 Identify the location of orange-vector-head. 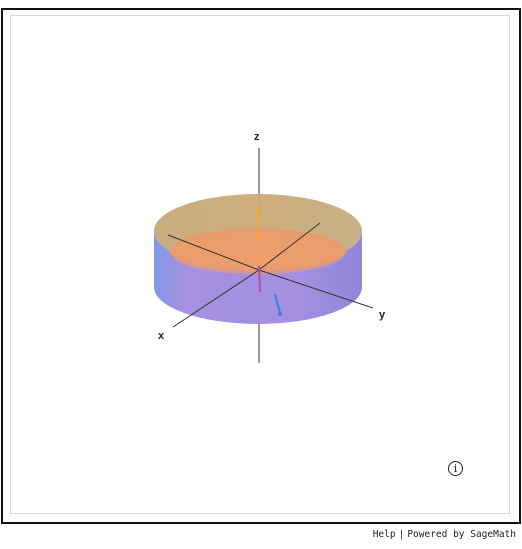
(259, 208).